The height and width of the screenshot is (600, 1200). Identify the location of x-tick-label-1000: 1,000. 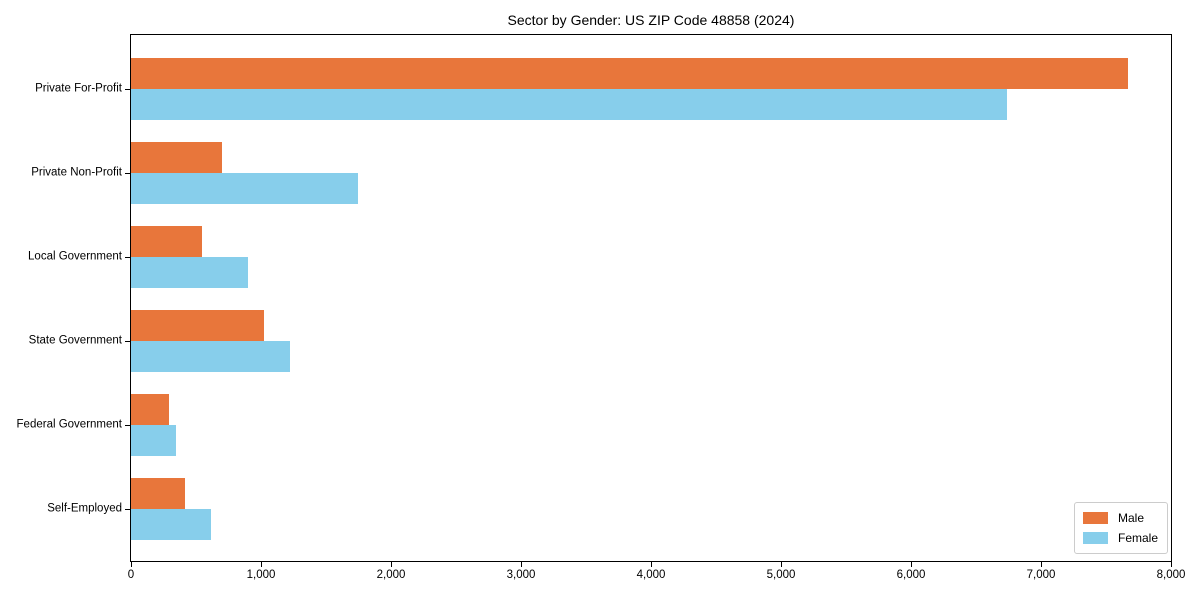
(261, 575).